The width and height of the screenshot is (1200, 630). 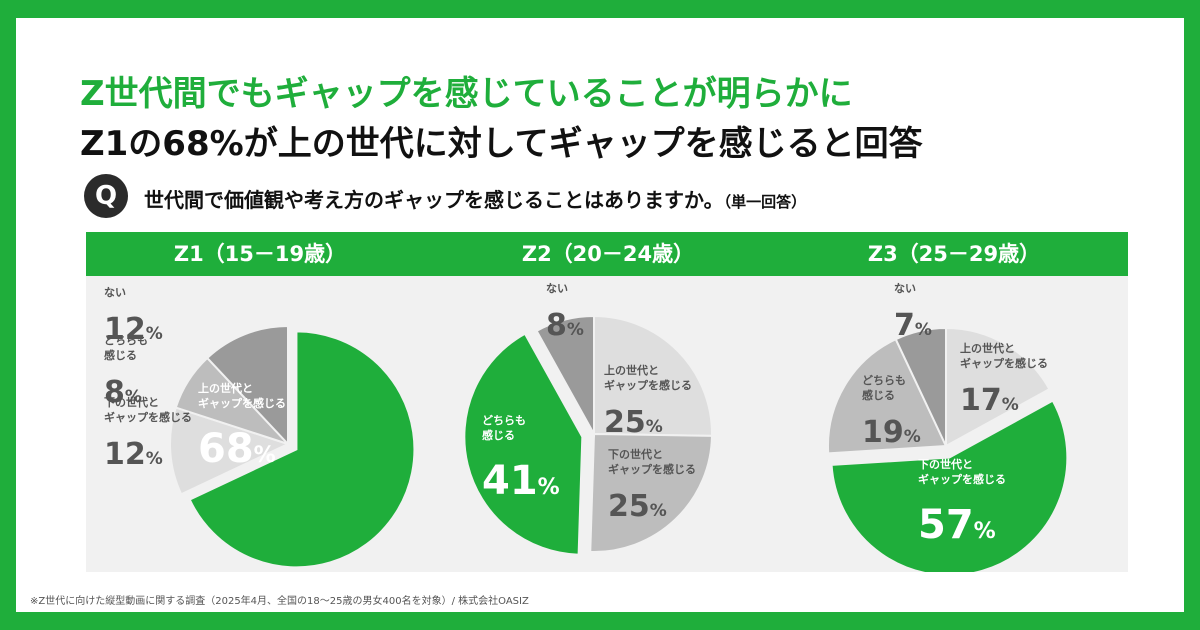 I want to click on panel-title: Z1（15－19歳）, so click(x=260, y=254).